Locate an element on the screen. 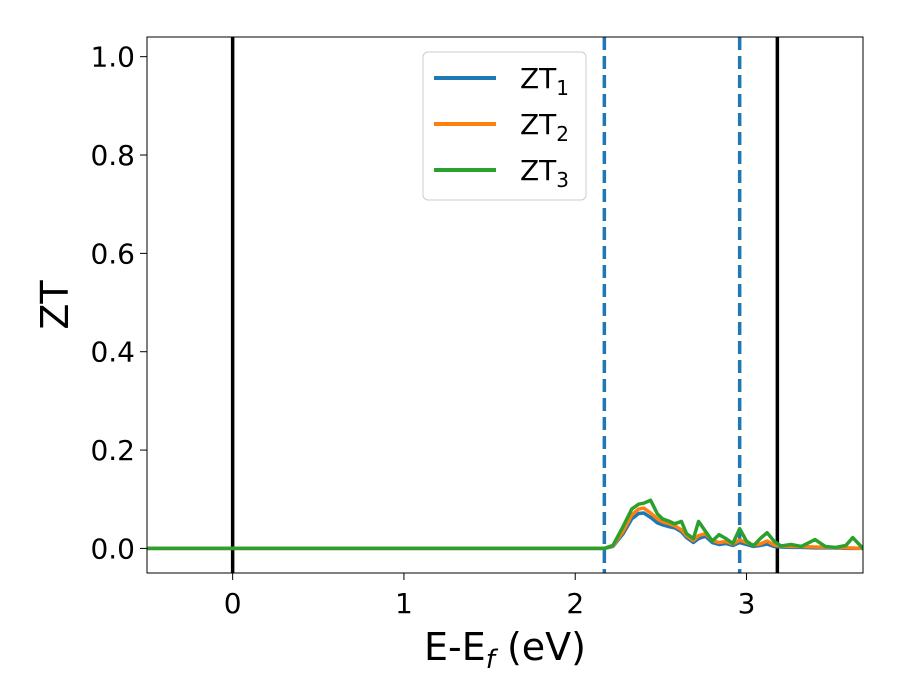 The image size is (900, 700). y-tick-label: 0.2 is located at coordinates (112, 450).